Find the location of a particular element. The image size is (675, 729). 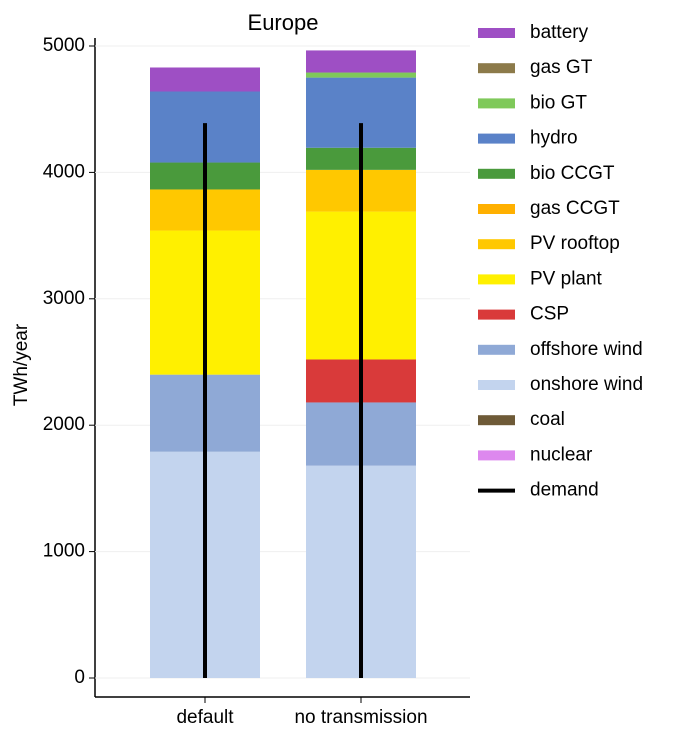

legend-label: coal is located at coordinates (547, 419).